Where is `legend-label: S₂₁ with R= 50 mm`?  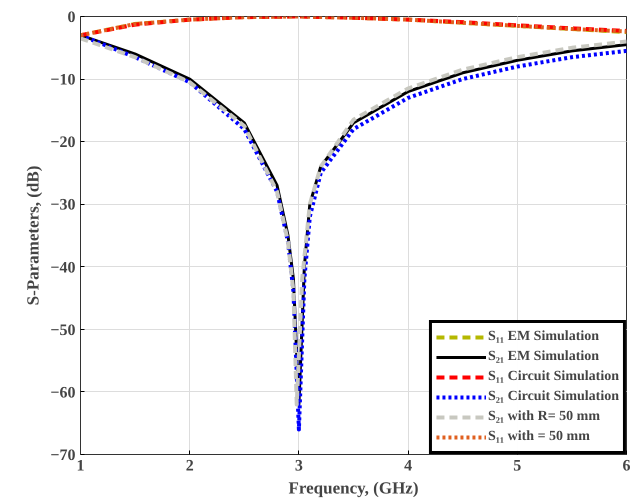 legend-label: S₂₁ with R= 50 mm is located at coordinates (544, 417).